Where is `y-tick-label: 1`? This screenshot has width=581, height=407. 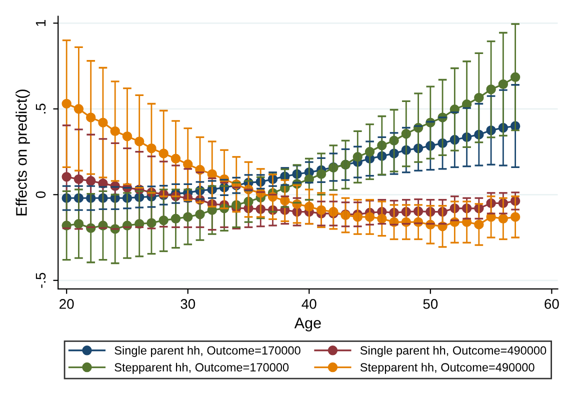
y-tick-label: 1 is located at coordinates (41, 23).